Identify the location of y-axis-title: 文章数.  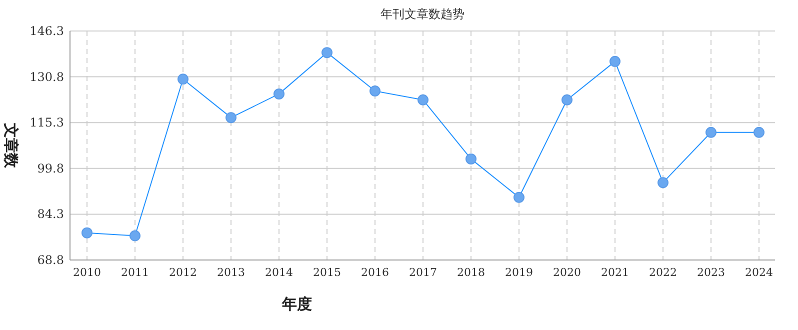
(11, 145).